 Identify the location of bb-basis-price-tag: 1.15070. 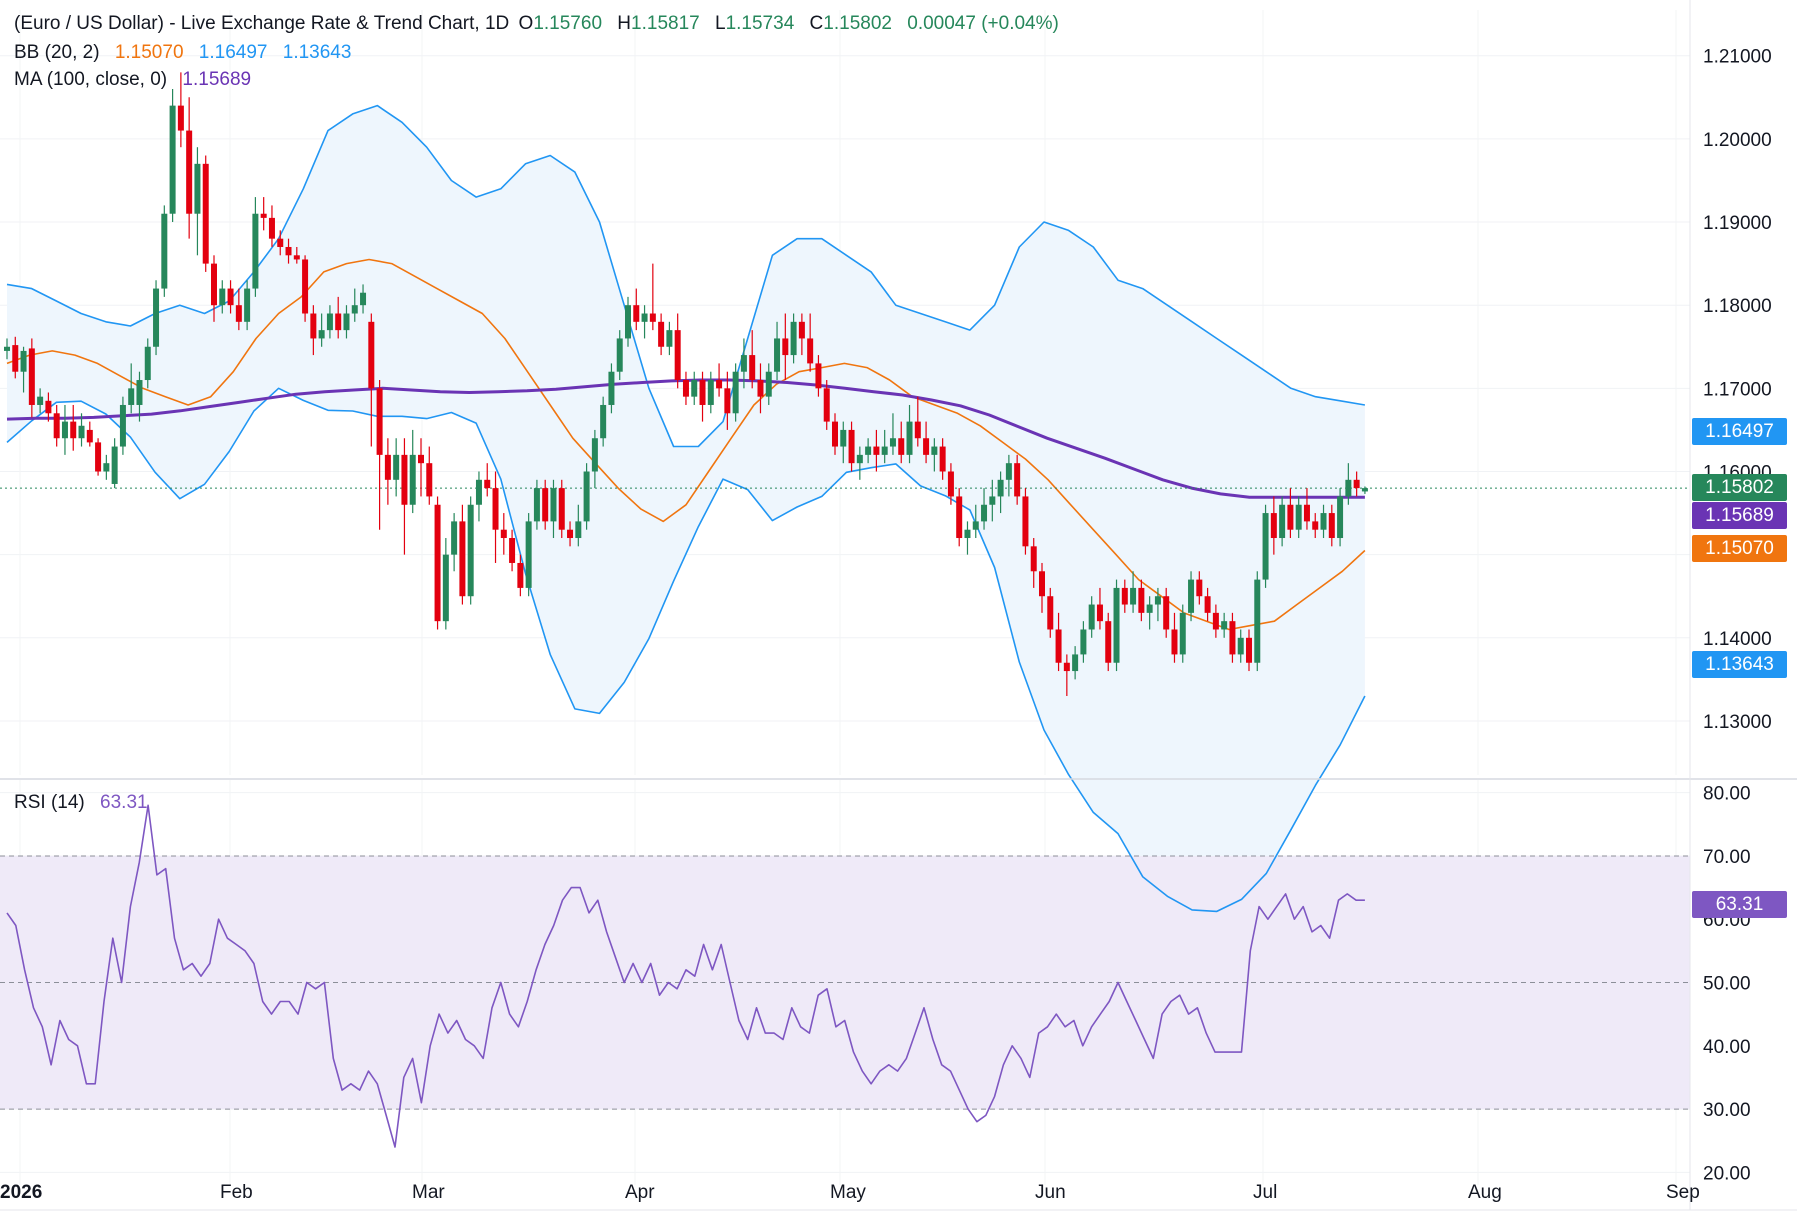
(1739, 548).